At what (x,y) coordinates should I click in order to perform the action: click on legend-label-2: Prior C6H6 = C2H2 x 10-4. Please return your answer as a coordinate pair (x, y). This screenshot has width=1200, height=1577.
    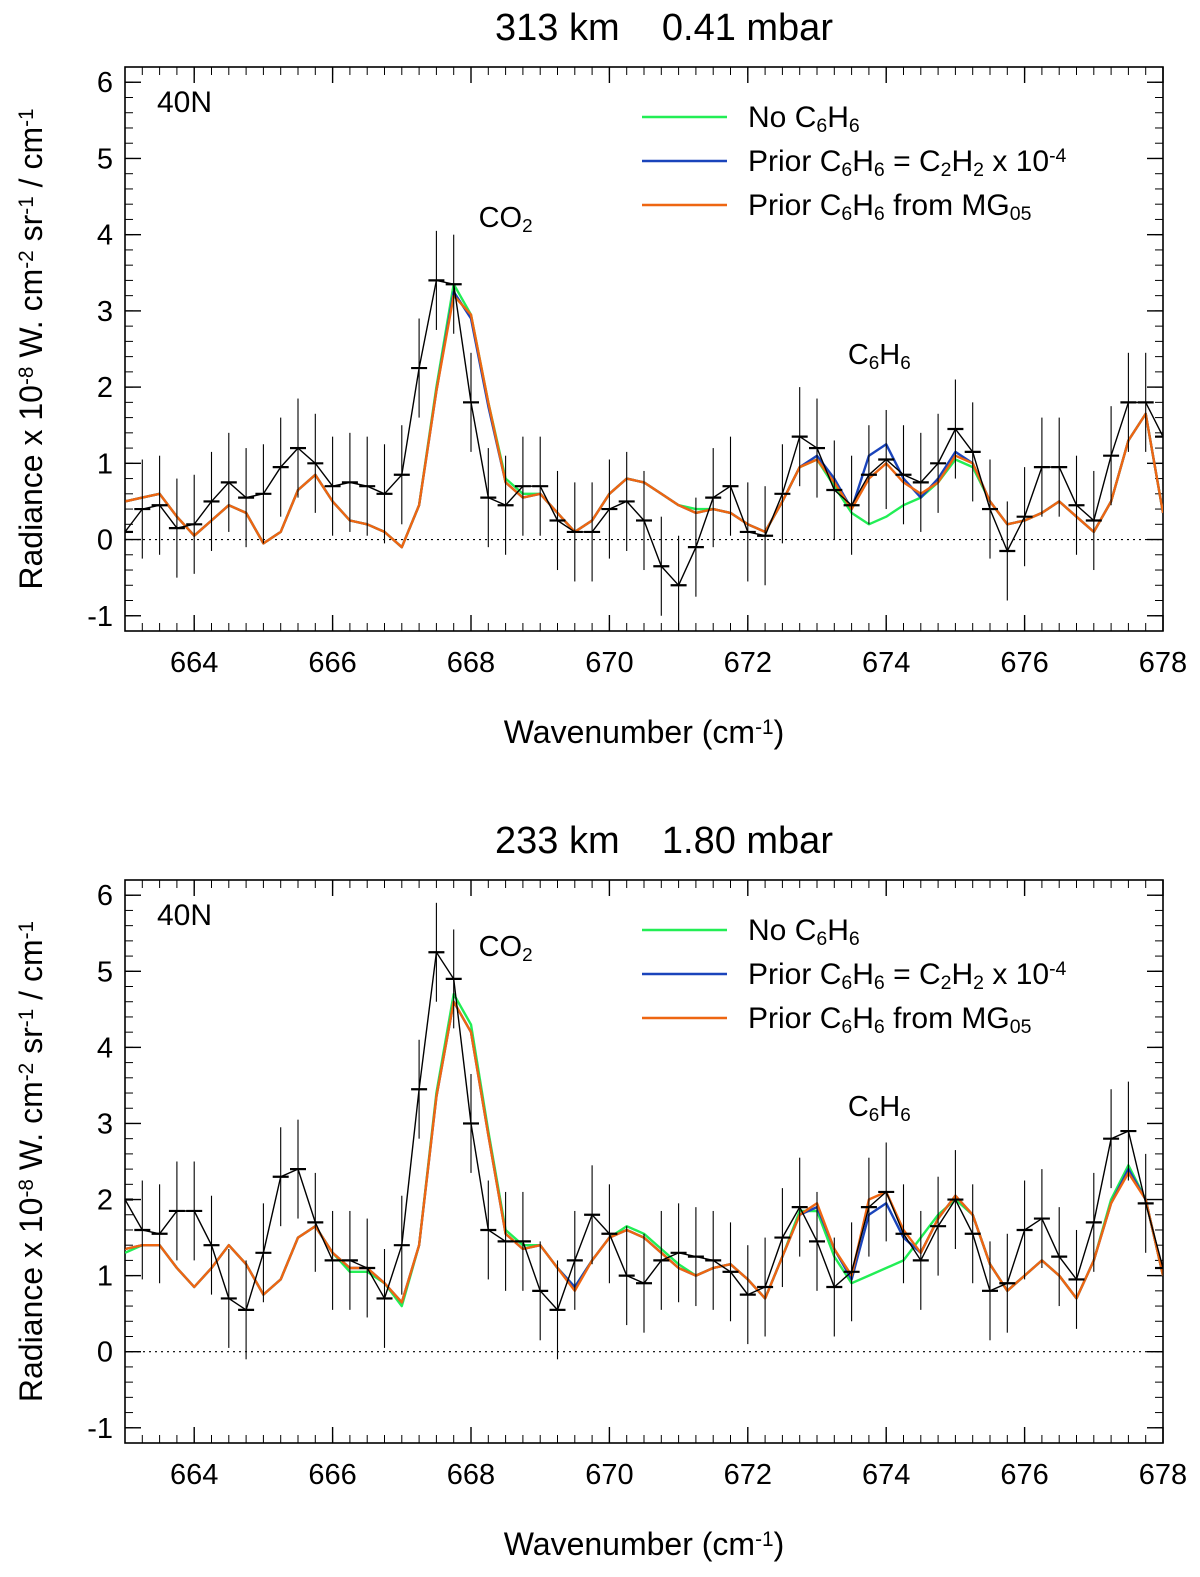
    Looking at the image, I should click on (907, 976).